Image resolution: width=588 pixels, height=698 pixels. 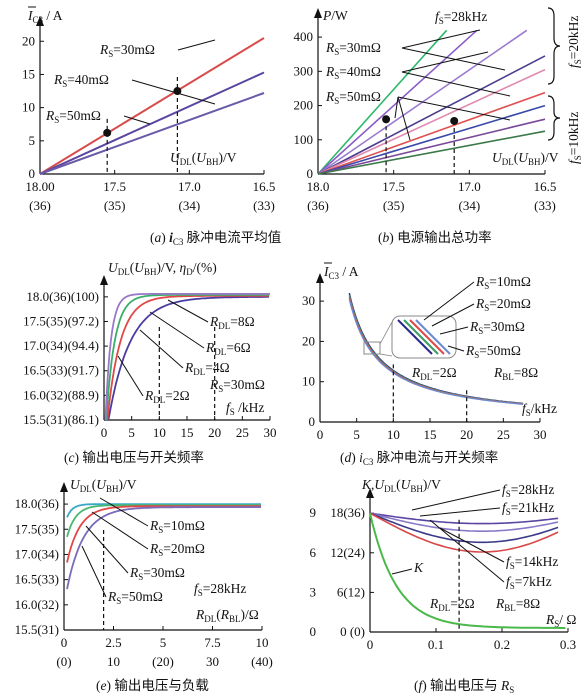 What do you see at coordinates (515, 373) in the screenshot?
I see `panel-d-label-rbl8: RBL=8Ω` at bounding box center [515, 373].